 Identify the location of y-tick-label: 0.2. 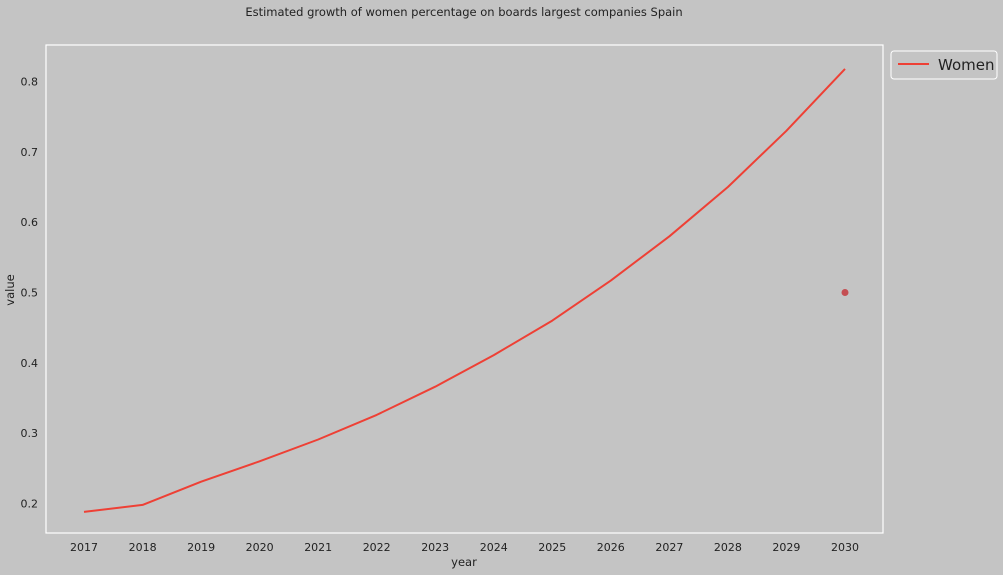
(30, 504).